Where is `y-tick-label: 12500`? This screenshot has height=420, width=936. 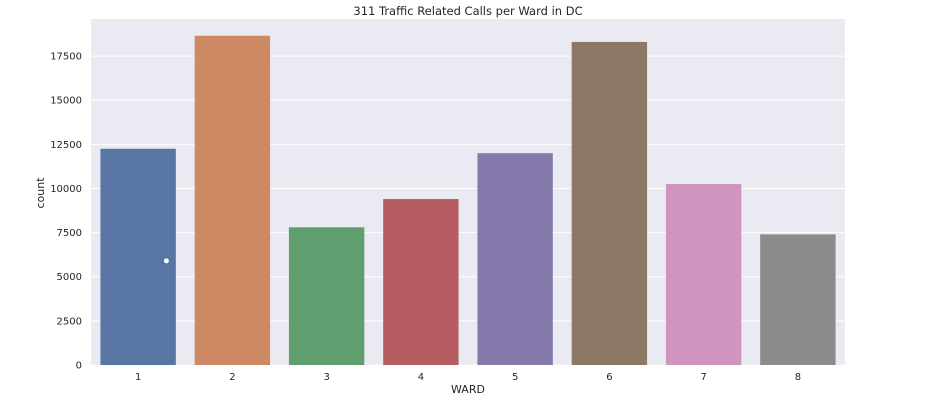 y-tick-label: 12500 is located at coordinates (66, 145).